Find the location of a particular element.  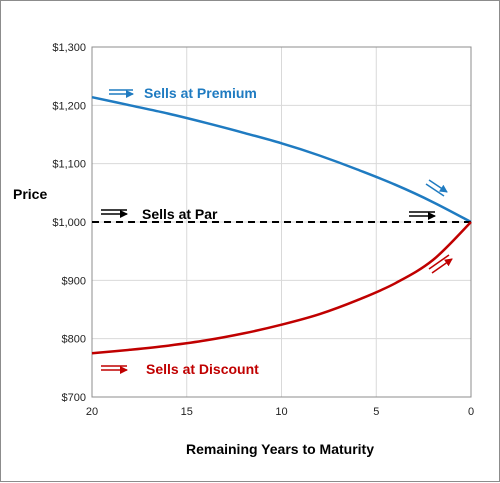

x-axis-ticks: 20 15 10 5 0 is located at coordinates (280, 412).